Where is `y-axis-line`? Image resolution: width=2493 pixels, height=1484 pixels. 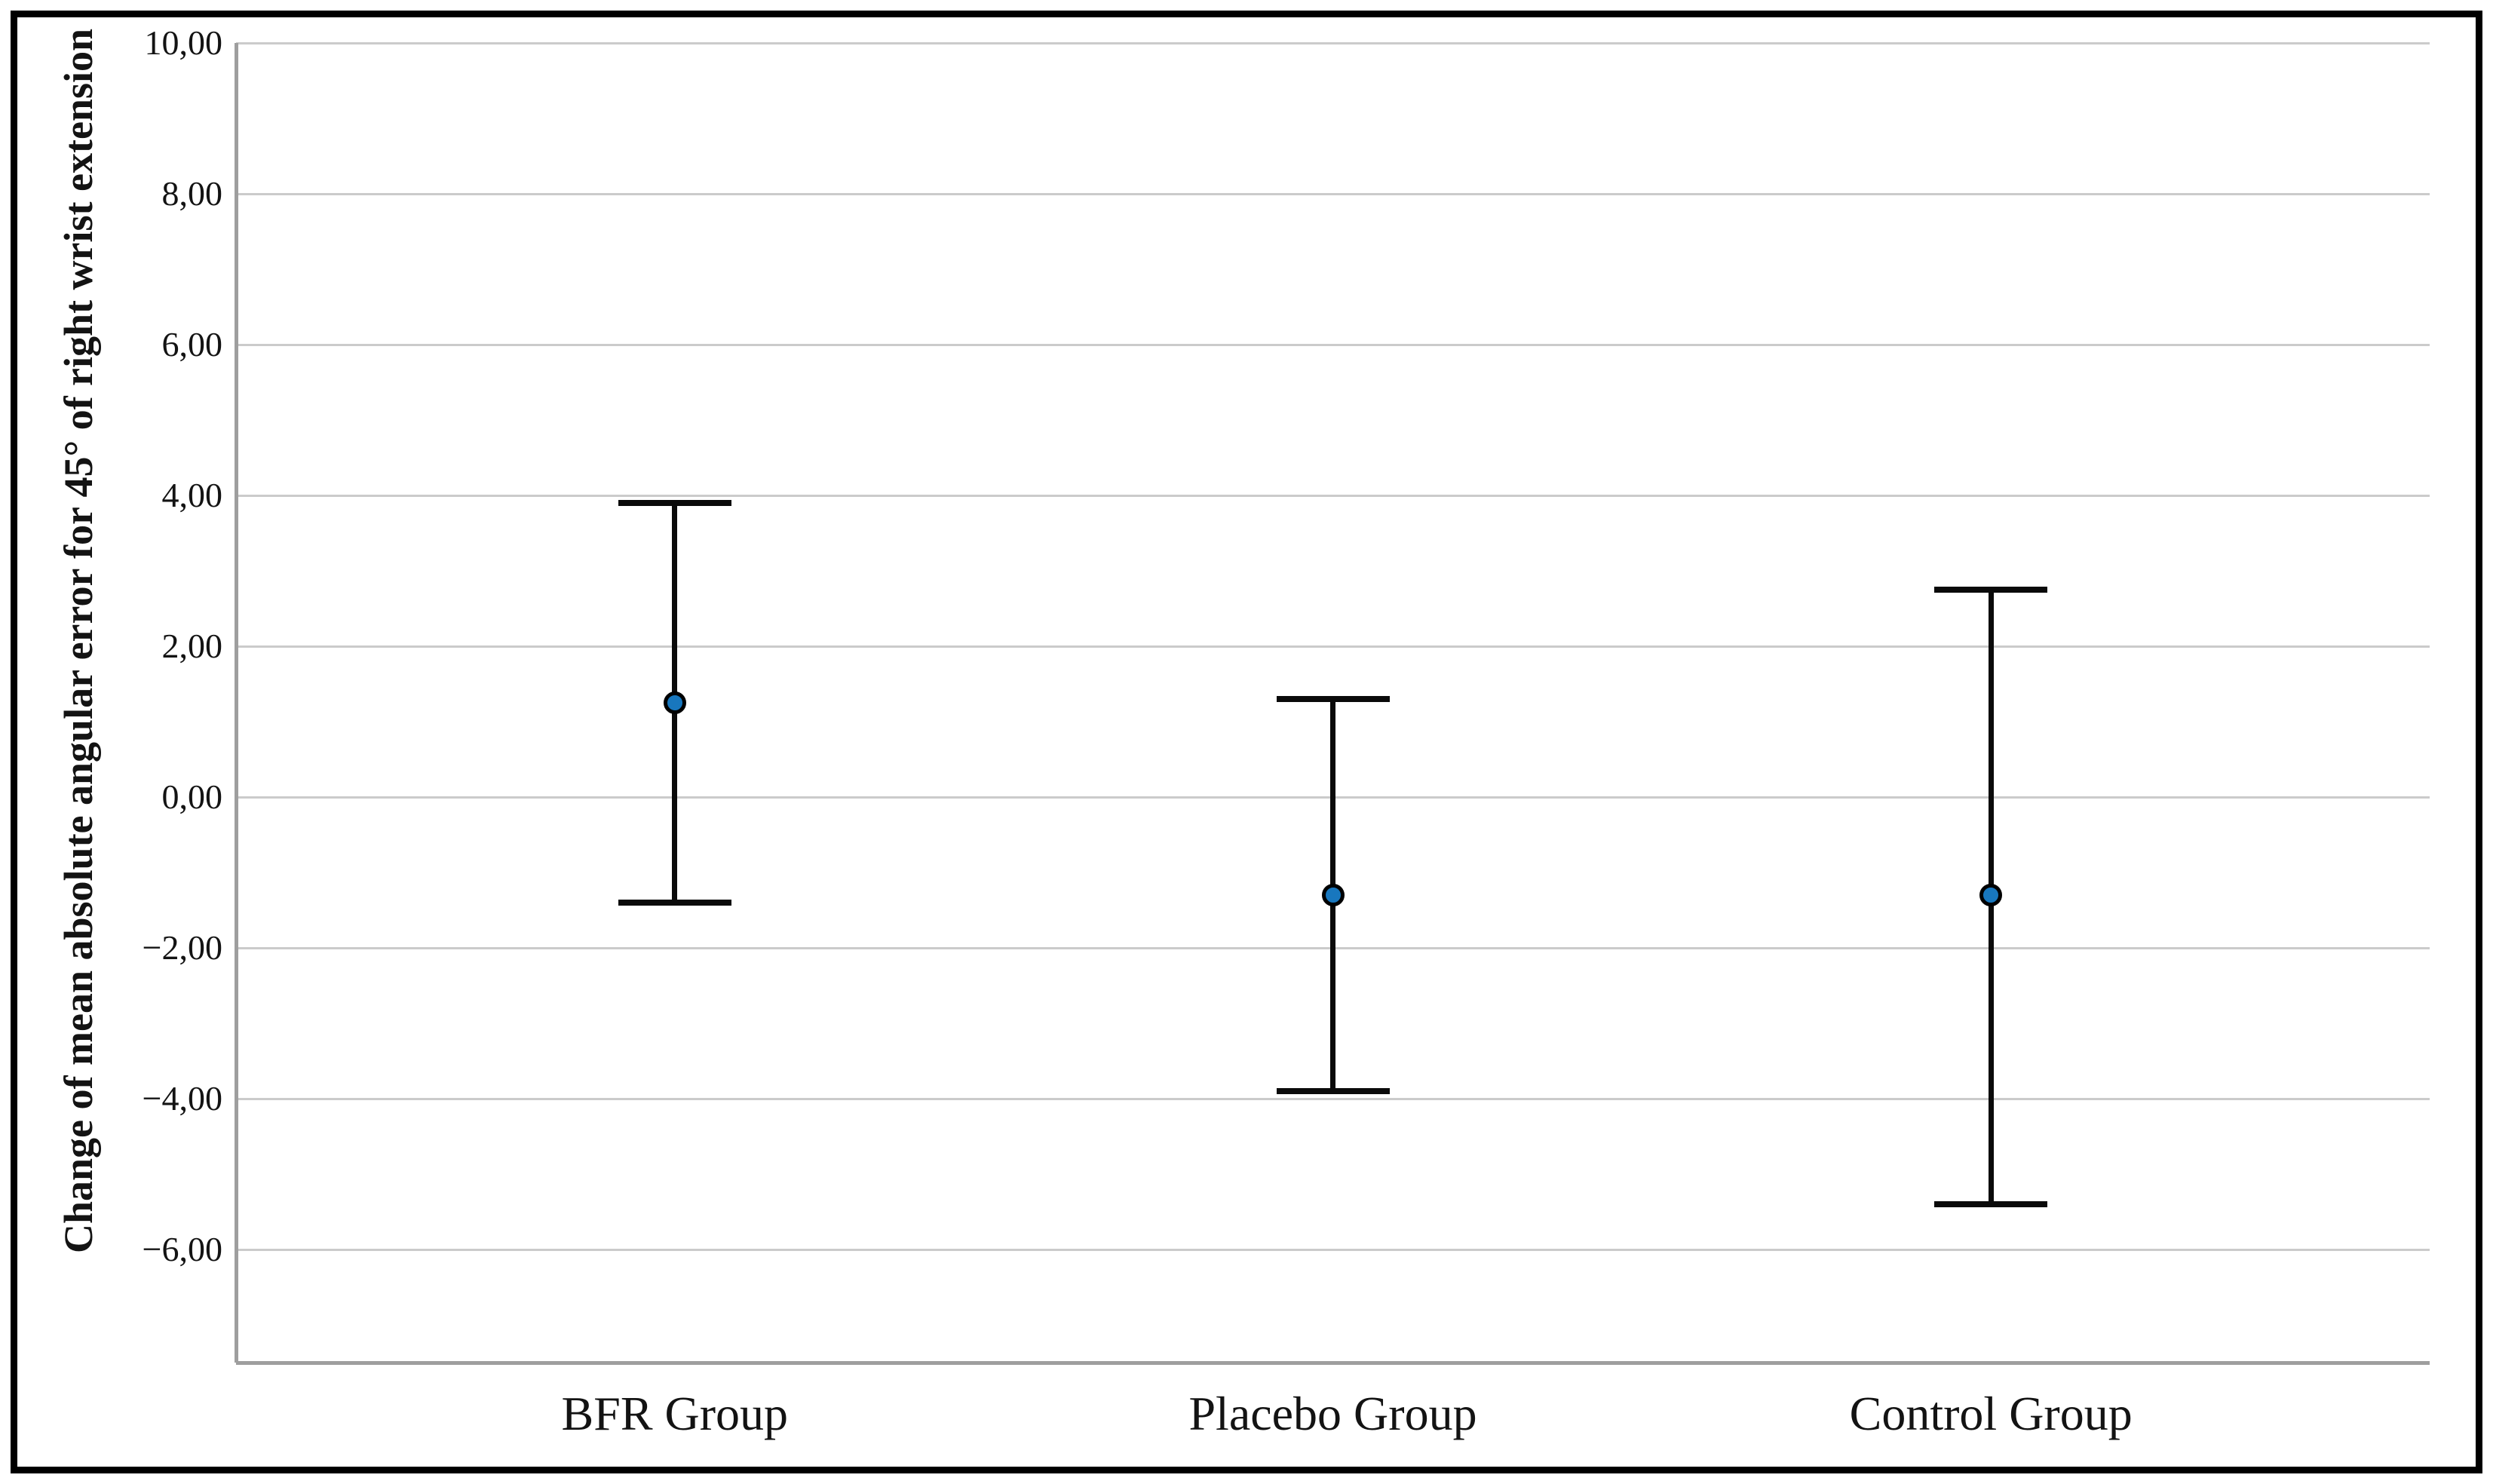 y-axis-line is located at coordinates (237, 703).